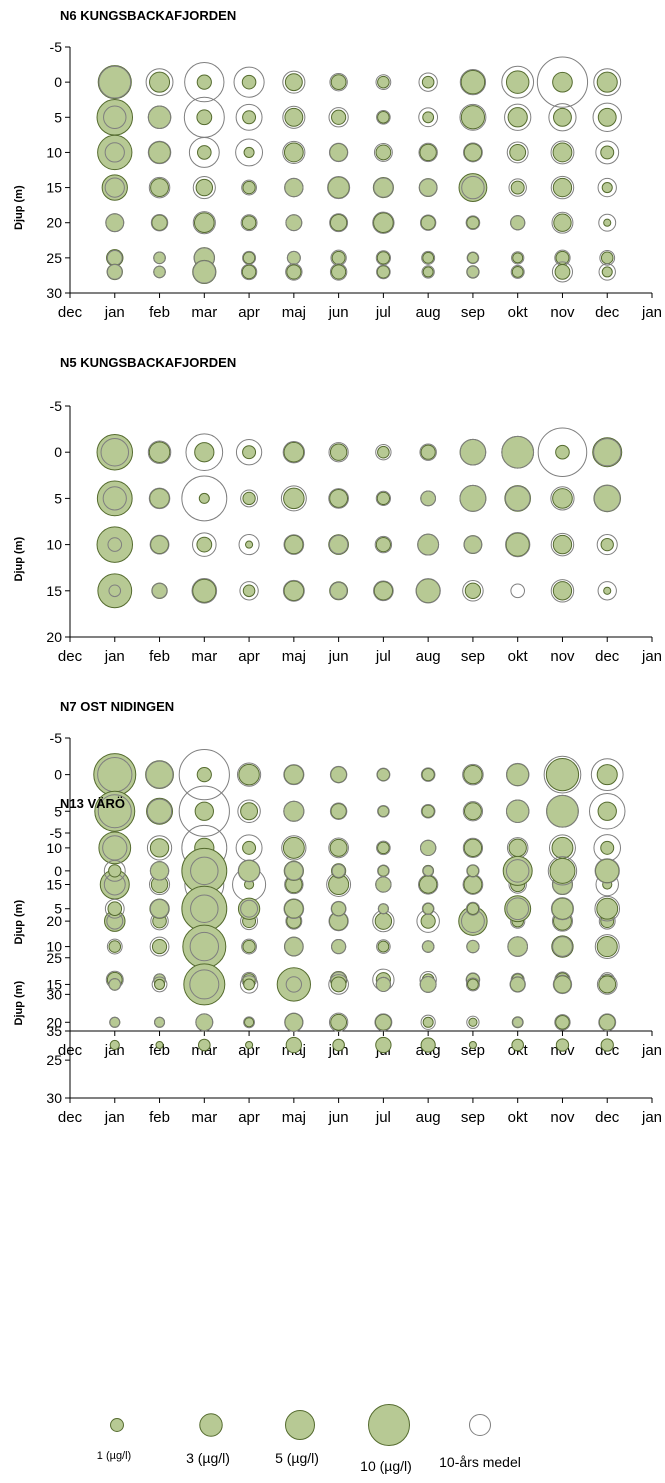 This screenshot has height=1483, width=665. I want to click on x-tick-label: jan, so click(651, 656).